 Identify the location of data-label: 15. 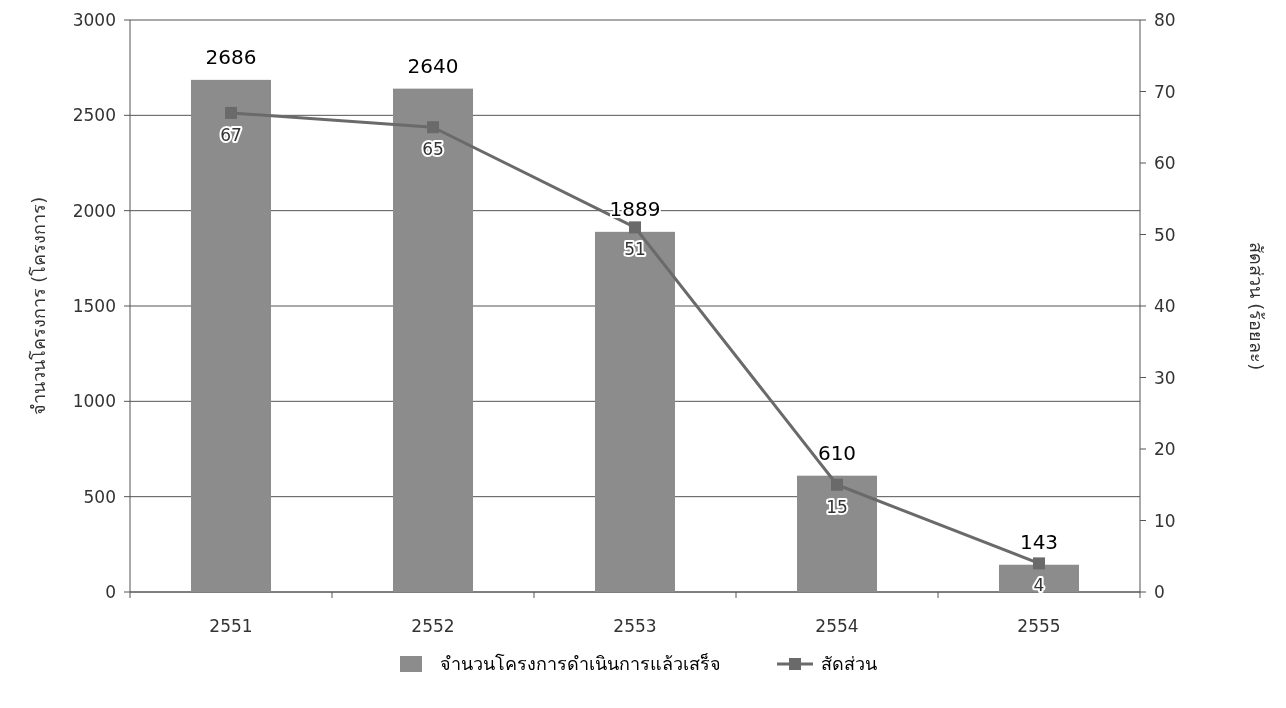
(837, 506).